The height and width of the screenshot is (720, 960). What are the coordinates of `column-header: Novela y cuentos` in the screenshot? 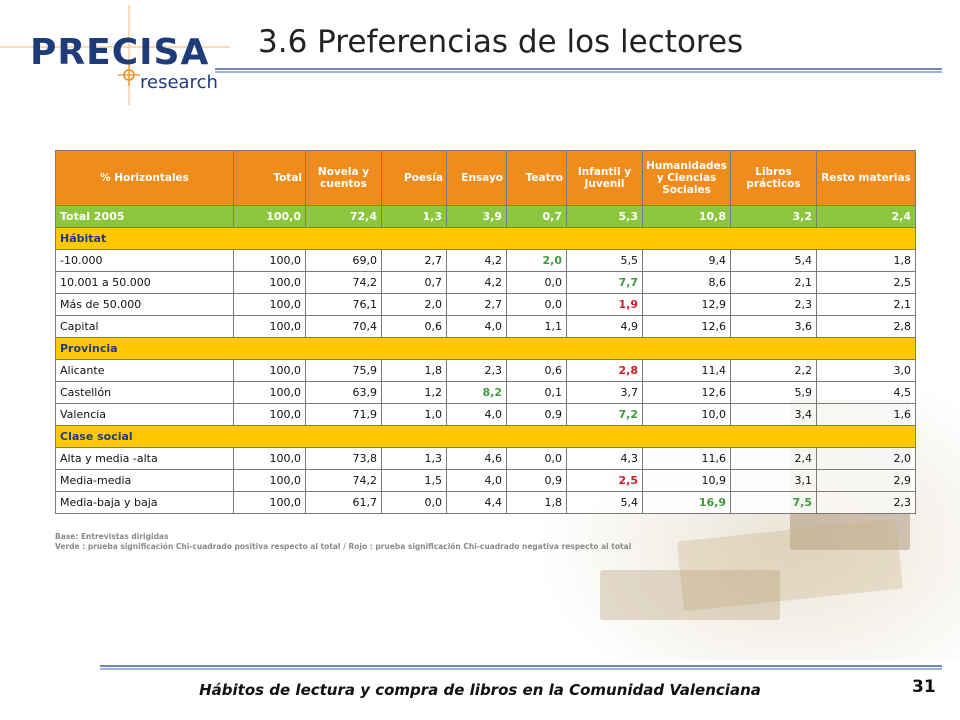 It's located at (343, 178).